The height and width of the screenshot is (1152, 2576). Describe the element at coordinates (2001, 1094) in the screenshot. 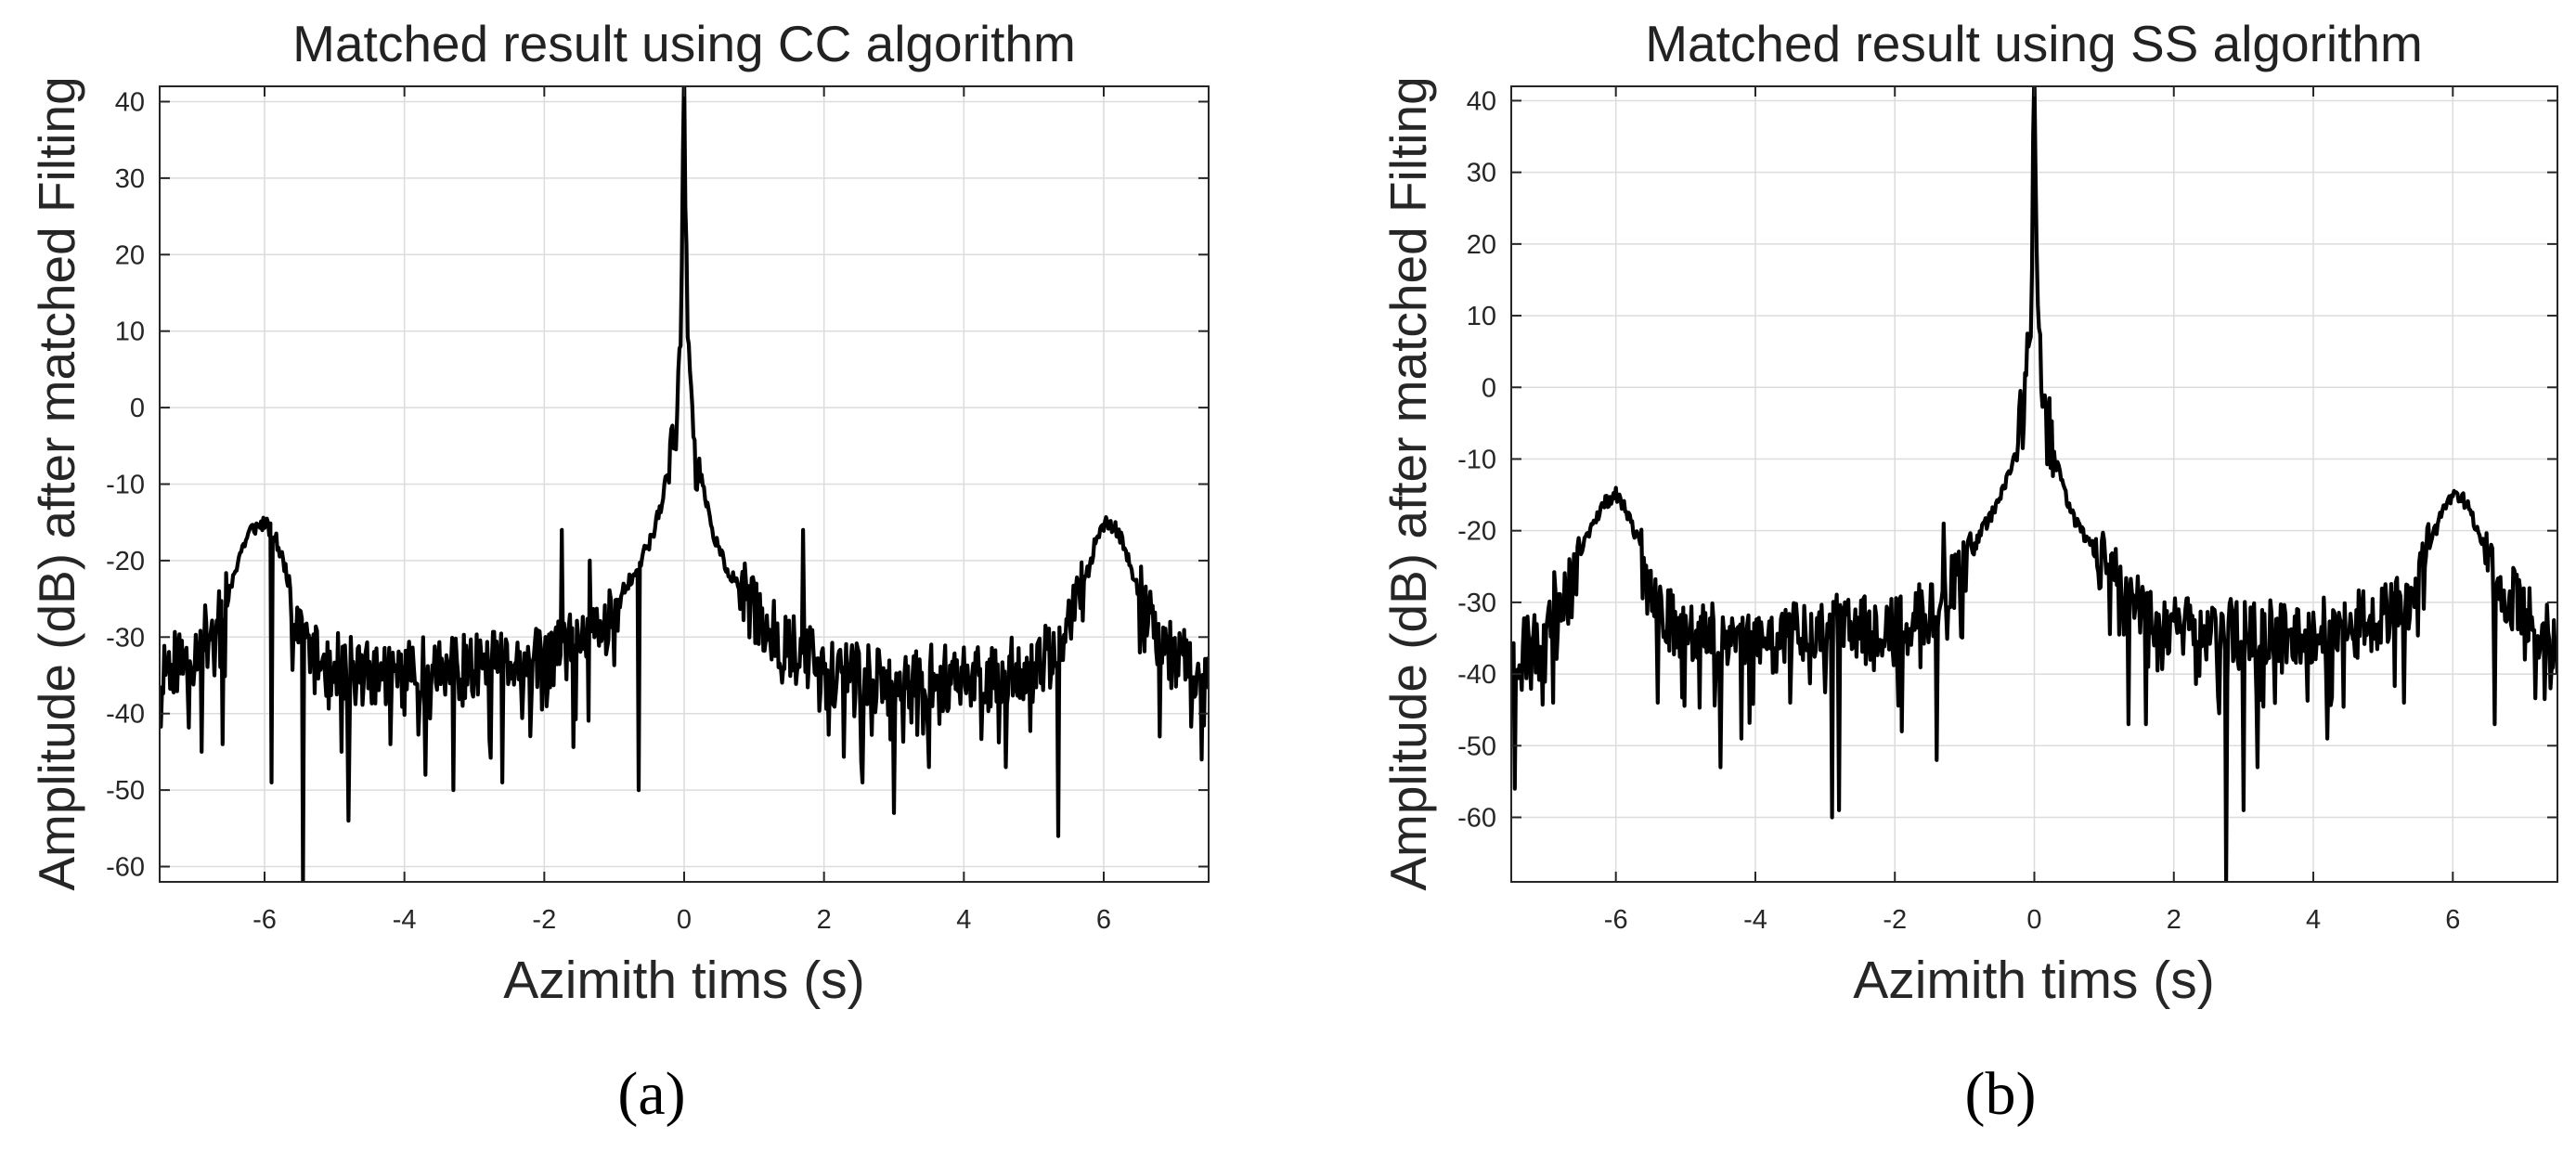

I see `panel-label: (b)` at that location.